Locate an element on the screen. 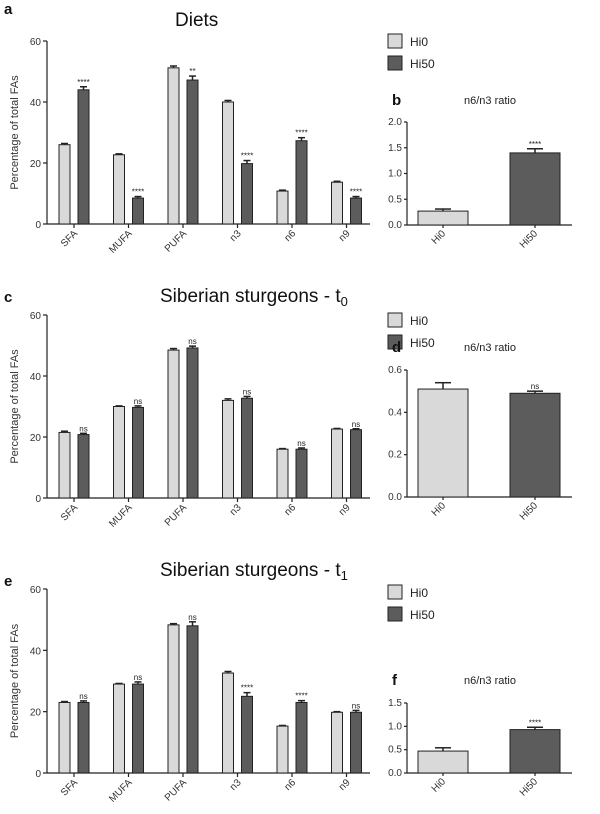 The height and width of the screenshot is (814, 600). y-tick-label: 20 is located at coordinates (36, 438).